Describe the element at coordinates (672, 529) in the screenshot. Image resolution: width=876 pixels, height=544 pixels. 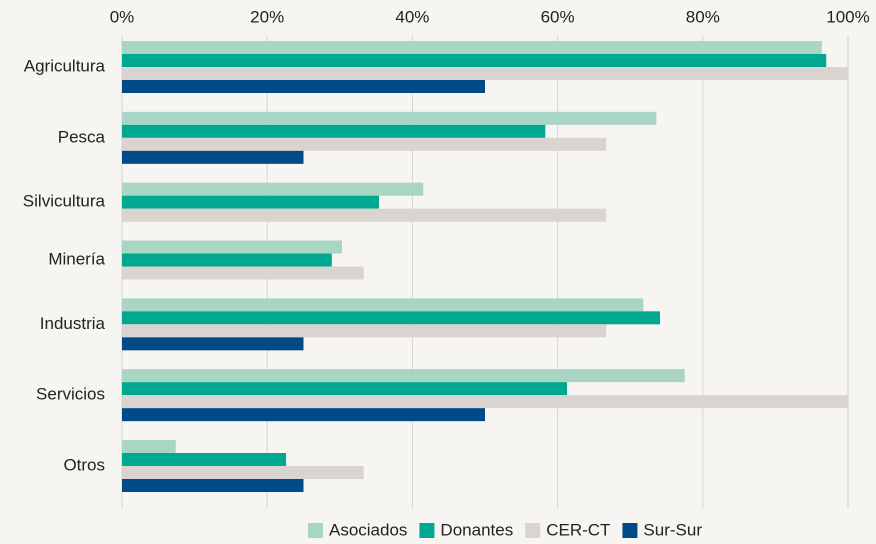
I see `legend-label: Sur-Sur` at that location.